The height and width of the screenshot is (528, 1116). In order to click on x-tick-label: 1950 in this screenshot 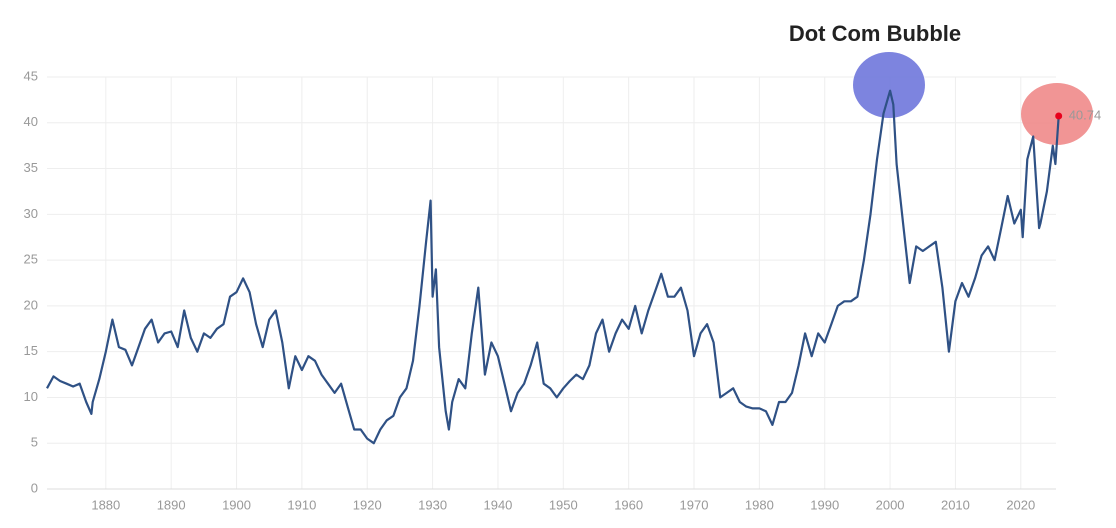, I will do `click(563, 504)`.